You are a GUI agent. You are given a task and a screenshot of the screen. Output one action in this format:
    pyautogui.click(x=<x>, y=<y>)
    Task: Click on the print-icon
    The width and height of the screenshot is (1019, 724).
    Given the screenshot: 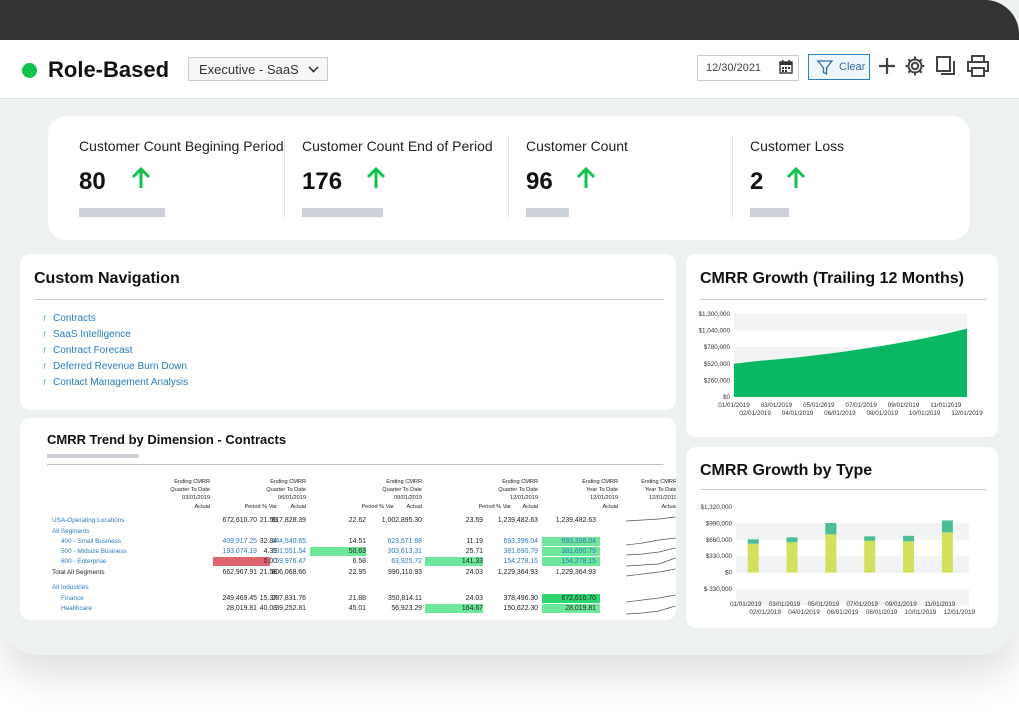 What is the action you would take?
    pyautogui.click(x=978, y=66)
    